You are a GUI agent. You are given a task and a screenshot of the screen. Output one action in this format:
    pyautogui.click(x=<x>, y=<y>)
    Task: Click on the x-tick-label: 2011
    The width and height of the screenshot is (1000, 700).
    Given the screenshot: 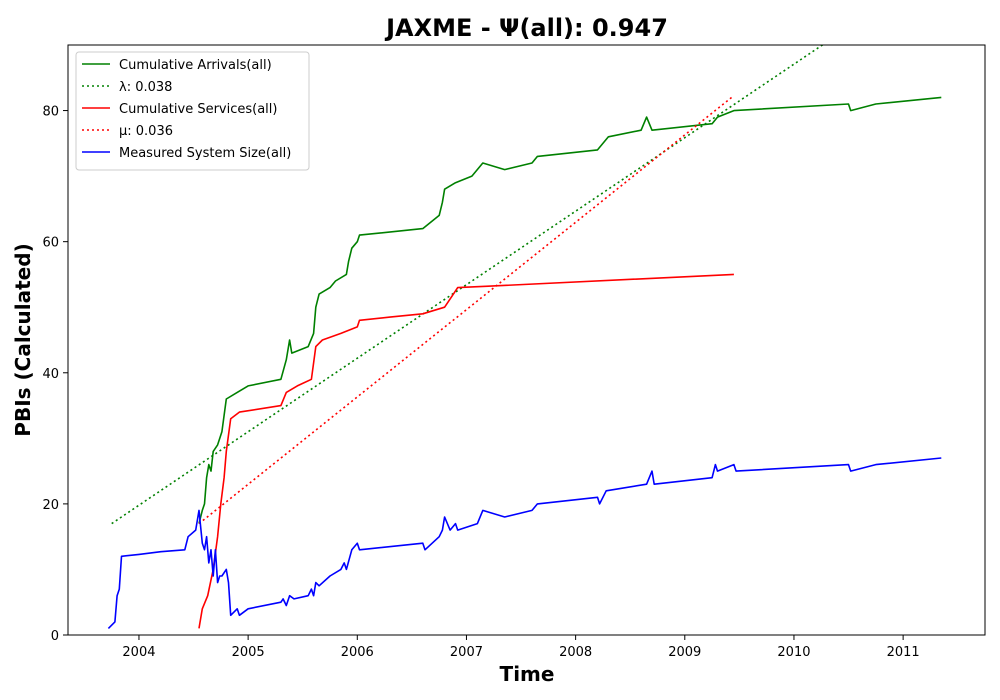 What is the action you would take?
    pyautogui.click(x=903, y=652)
    